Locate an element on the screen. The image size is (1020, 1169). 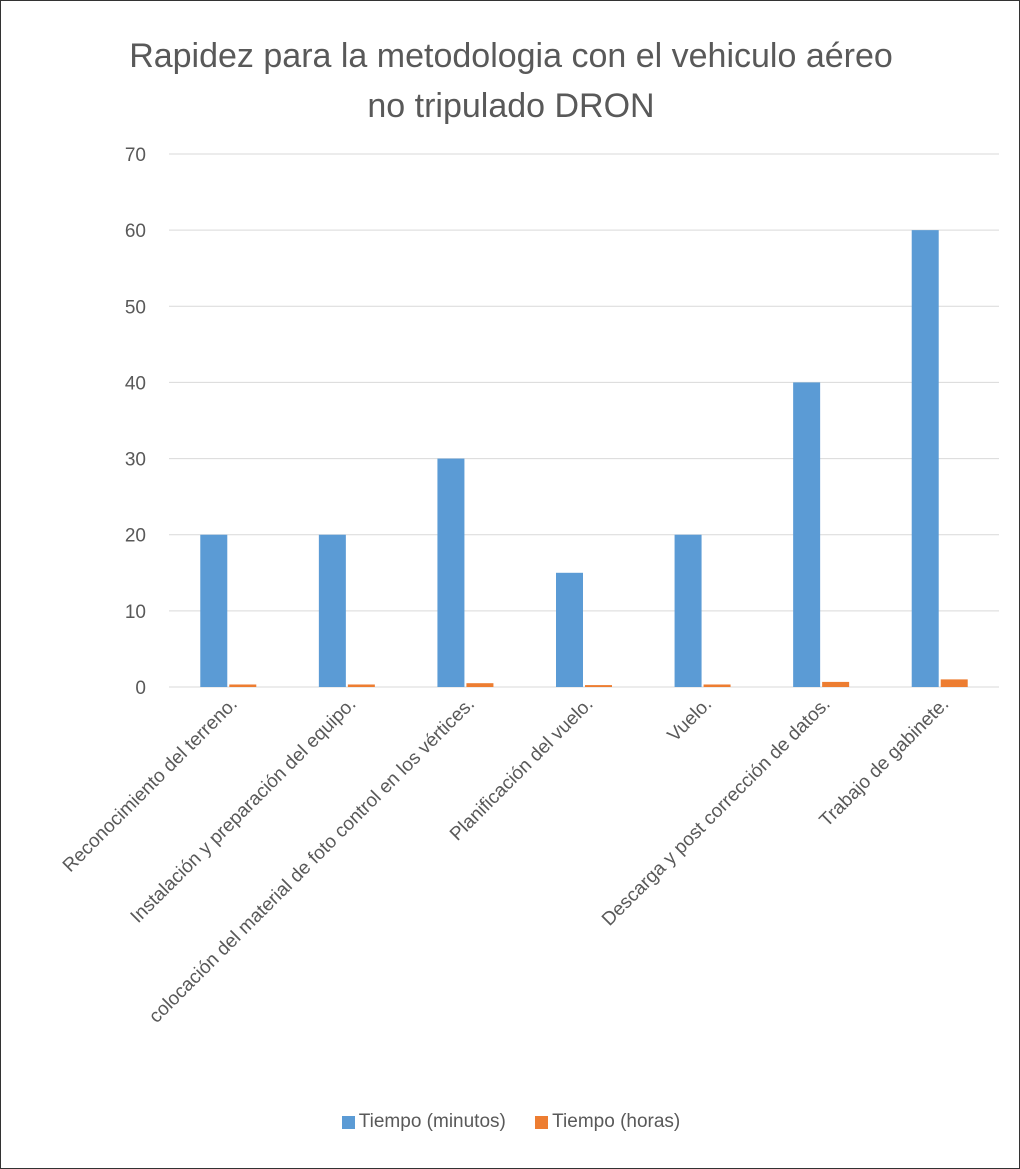
y-tick-label-3: 30 is located at coordinates (135, 460).